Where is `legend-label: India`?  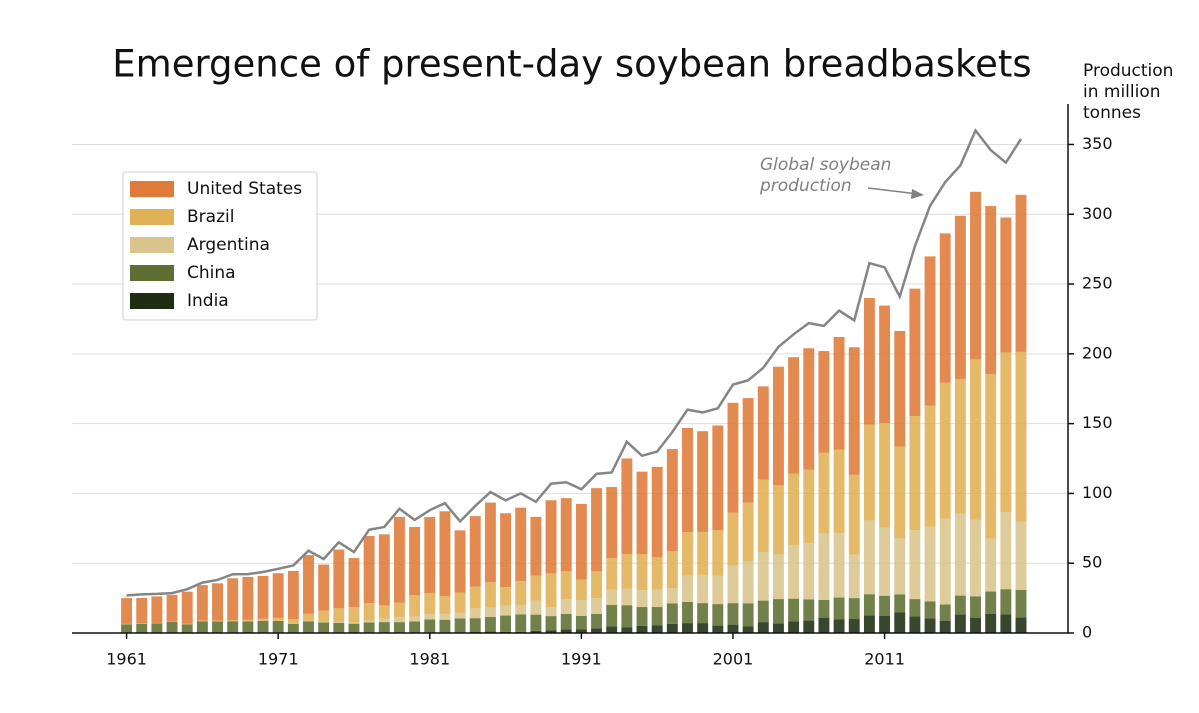 legend-label: India is located at coordinates (208, 301).